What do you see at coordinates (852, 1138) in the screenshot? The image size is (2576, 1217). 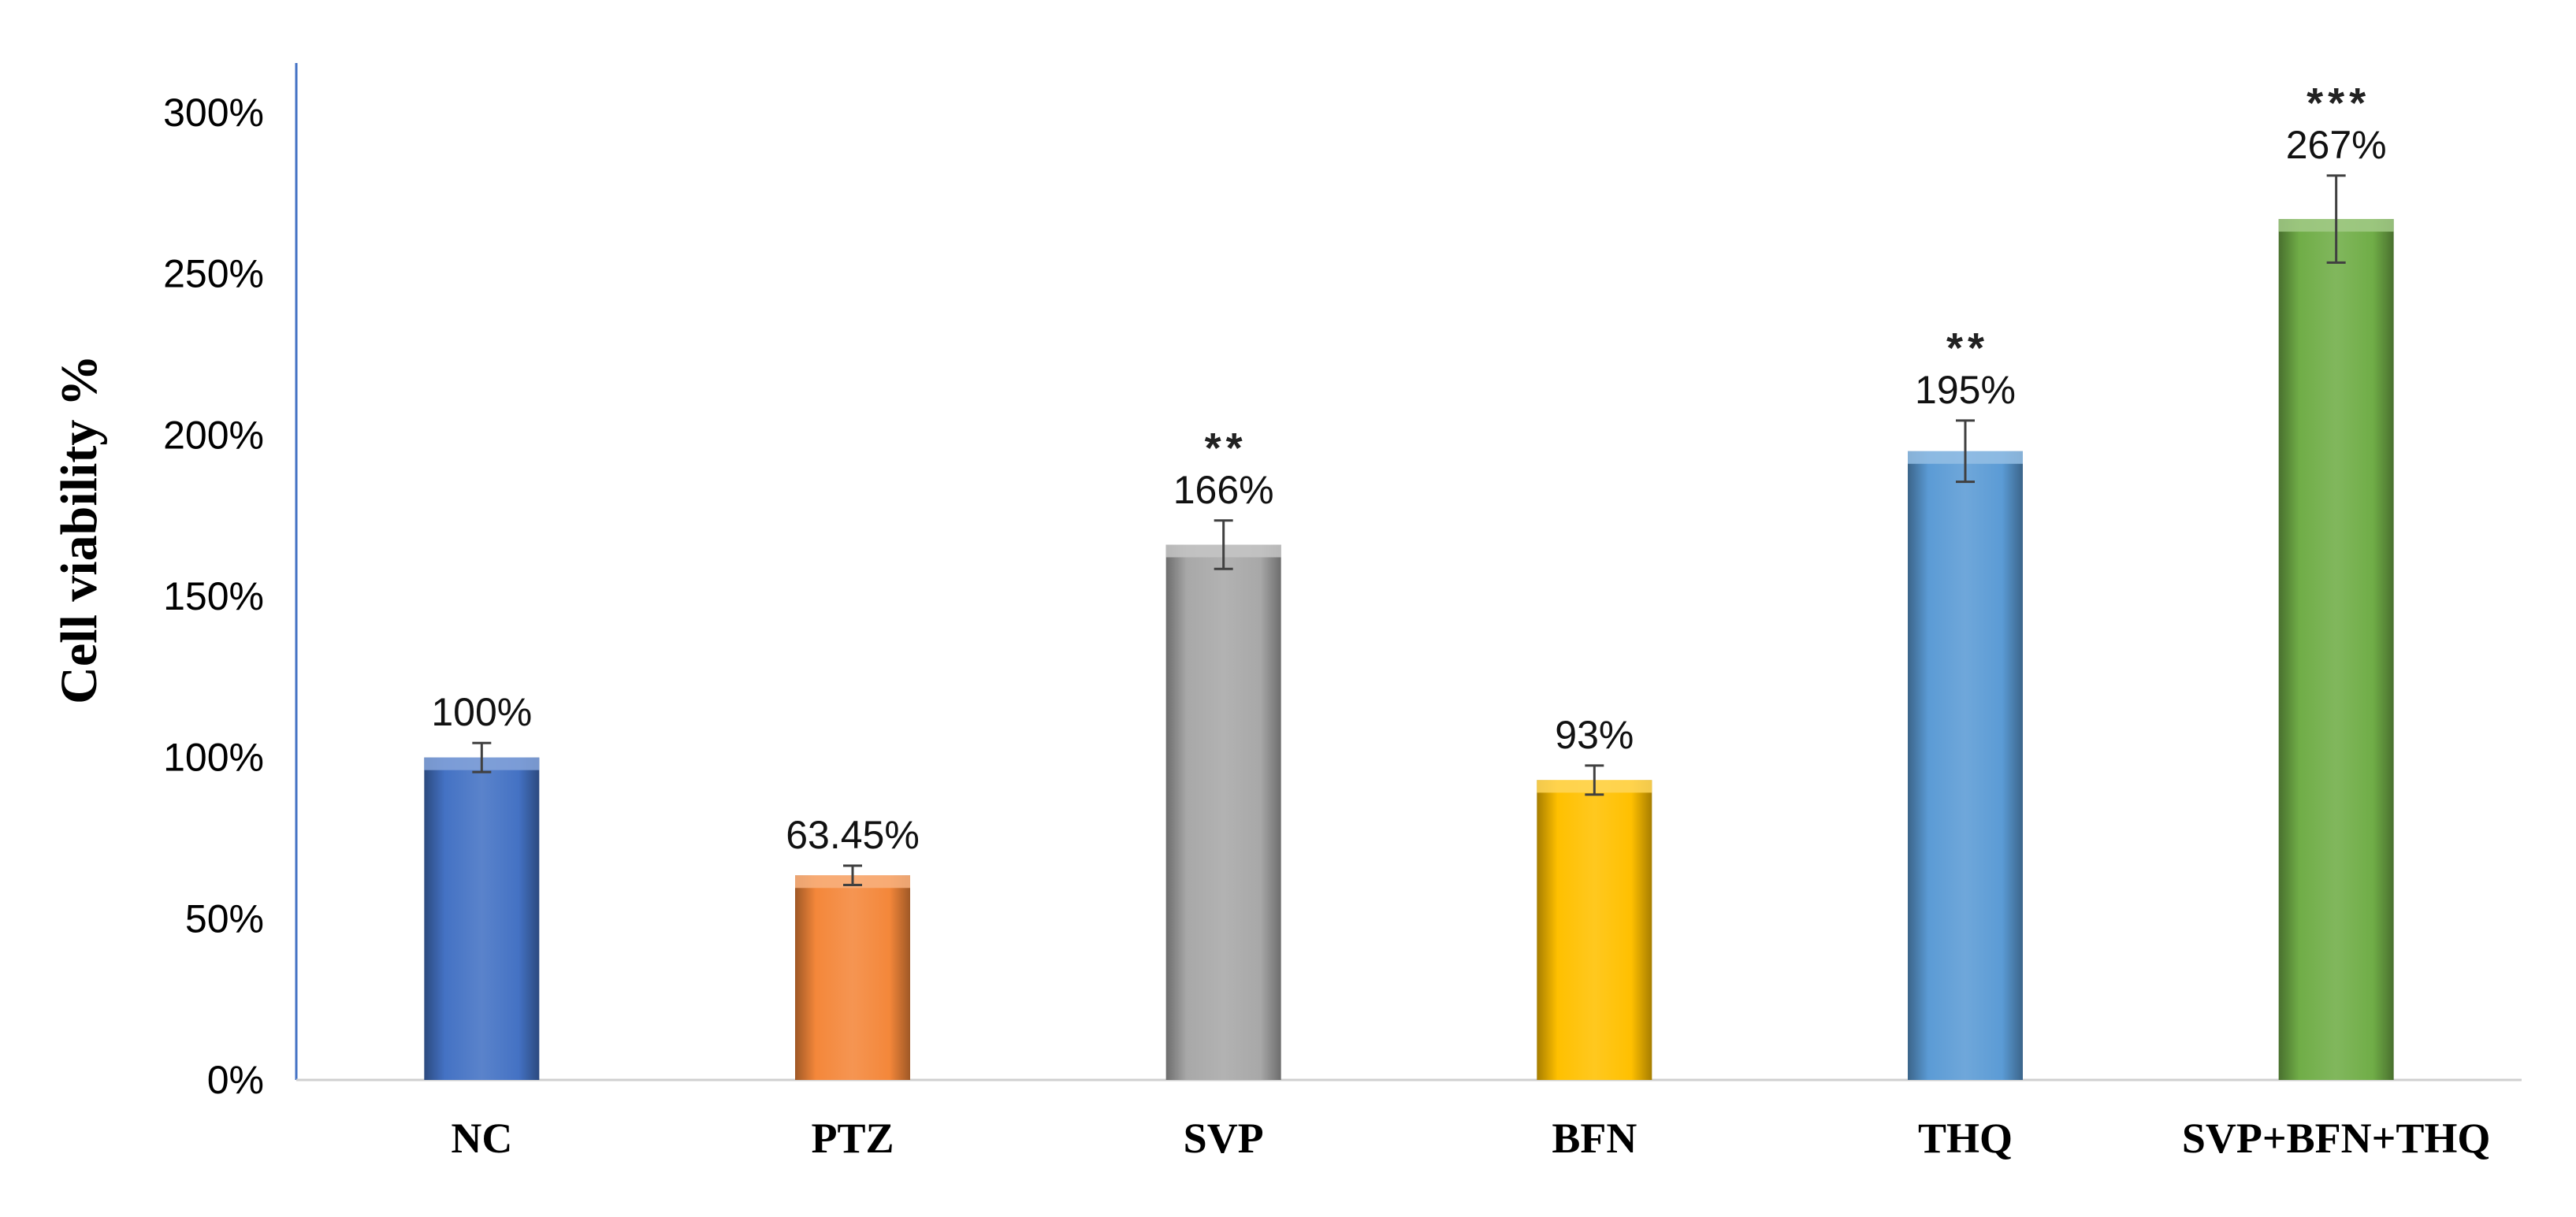 I see `x-tick-label: PTZ` at bounding box center [852, 1138].